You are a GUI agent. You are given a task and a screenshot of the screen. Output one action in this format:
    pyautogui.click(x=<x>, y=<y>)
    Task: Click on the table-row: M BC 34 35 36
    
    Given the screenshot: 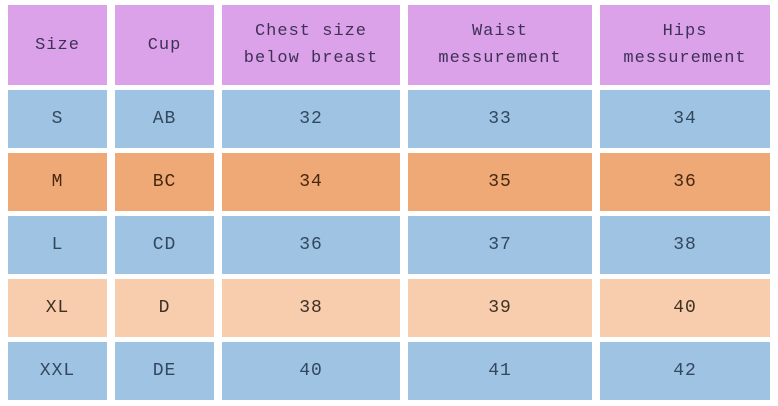 What is the action you would take?
    pyautogui.click(x=389, y=182)
    